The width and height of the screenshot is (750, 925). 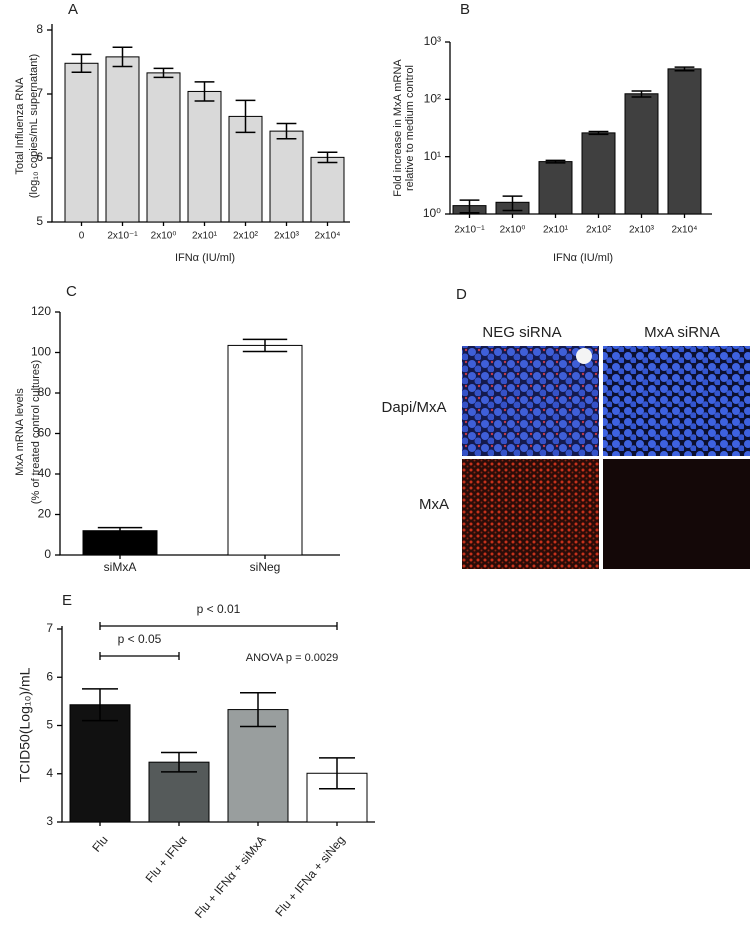 I want to click on panel-title: B, so click(x=465, y=9).